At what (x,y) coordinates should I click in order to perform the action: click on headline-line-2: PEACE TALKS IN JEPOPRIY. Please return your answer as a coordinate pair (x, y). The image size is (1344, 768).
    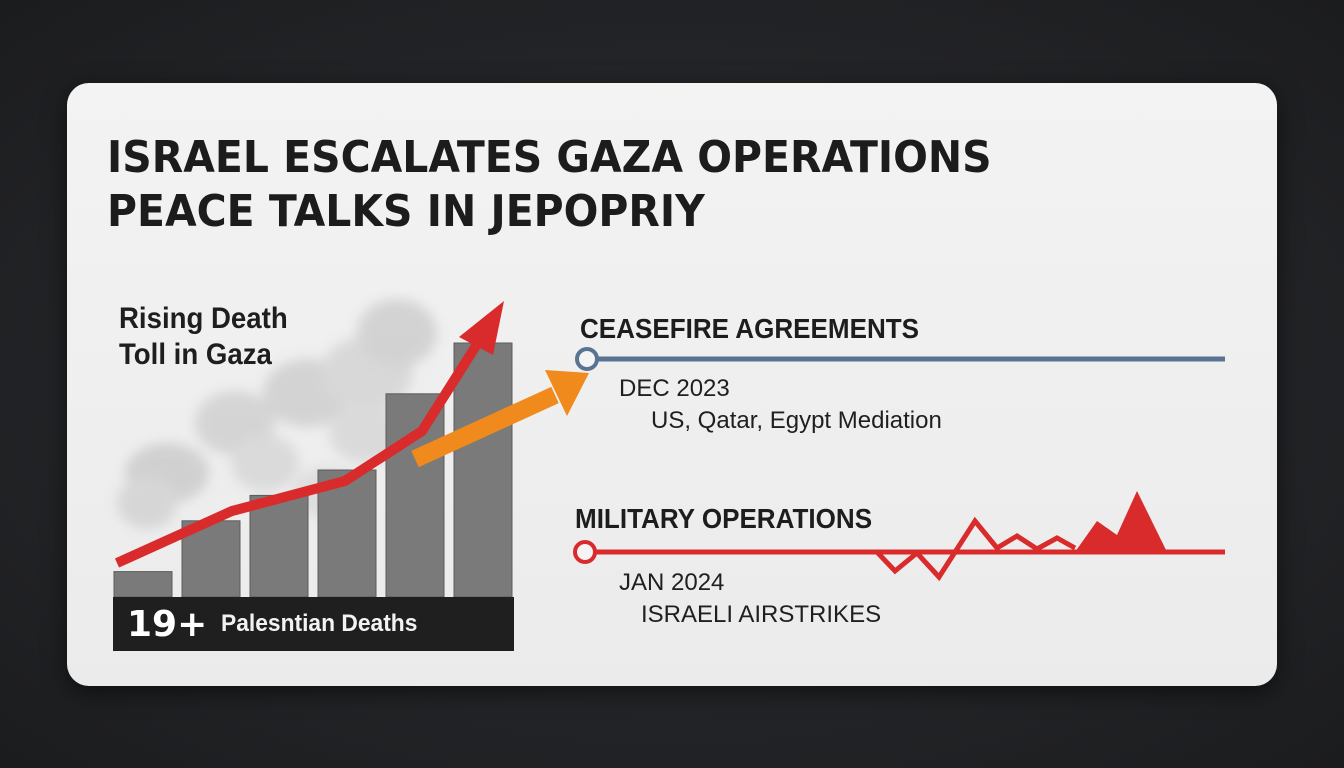
    Looking at the image, I should click on (406, 211).